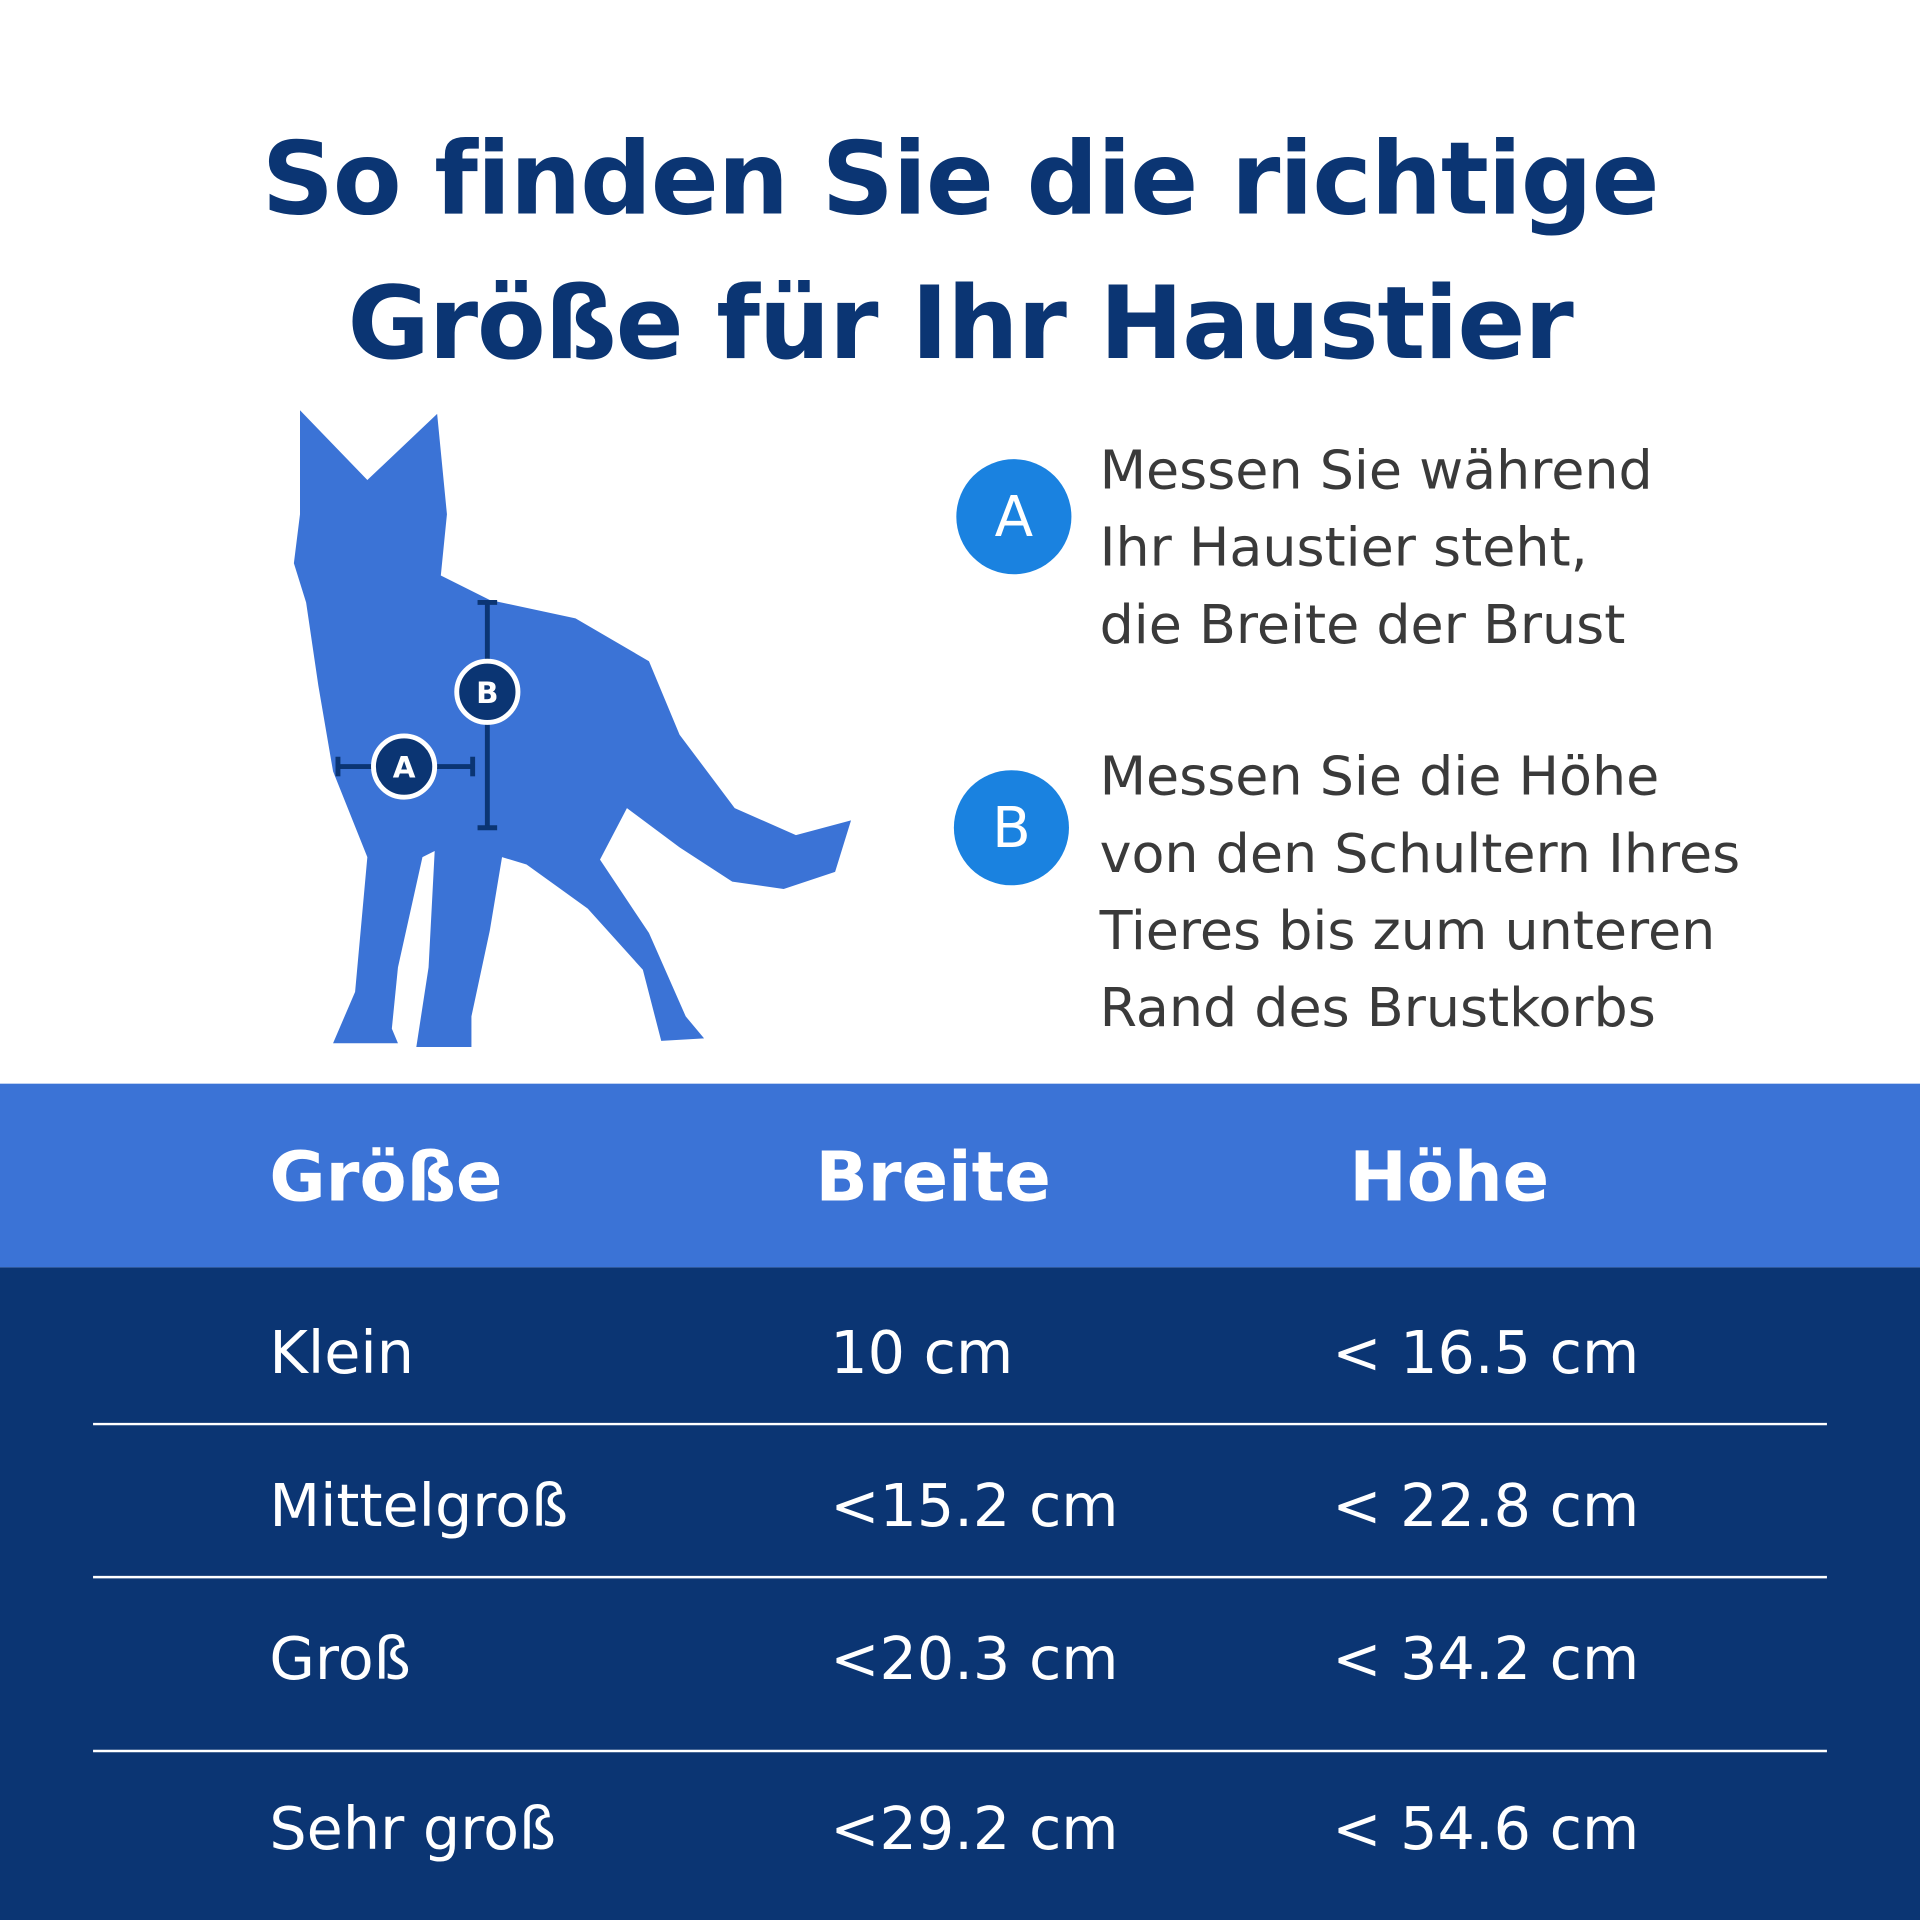 This screenshot has height=1920, width=1920. What do you see at coordinates (974, 1658) in the screenshot?
I see `table-cell: <20.3 cm` at bounding box center [974, 1658].